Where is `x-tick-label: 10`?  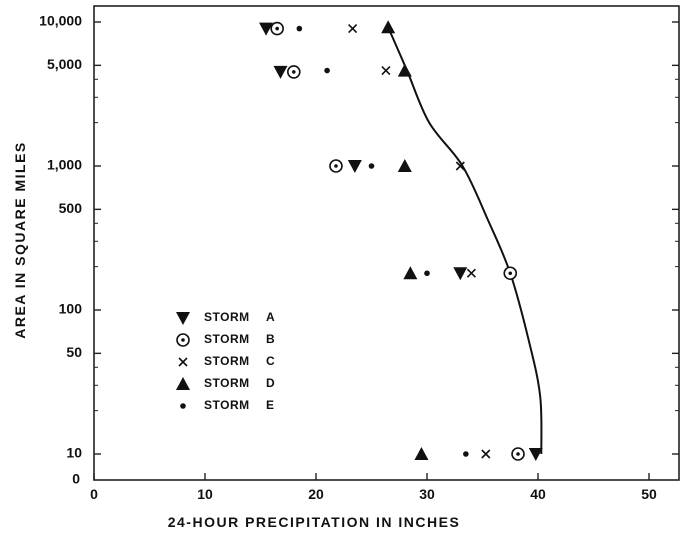
x-tick-label: 10 is located at coordinates (205, 494).